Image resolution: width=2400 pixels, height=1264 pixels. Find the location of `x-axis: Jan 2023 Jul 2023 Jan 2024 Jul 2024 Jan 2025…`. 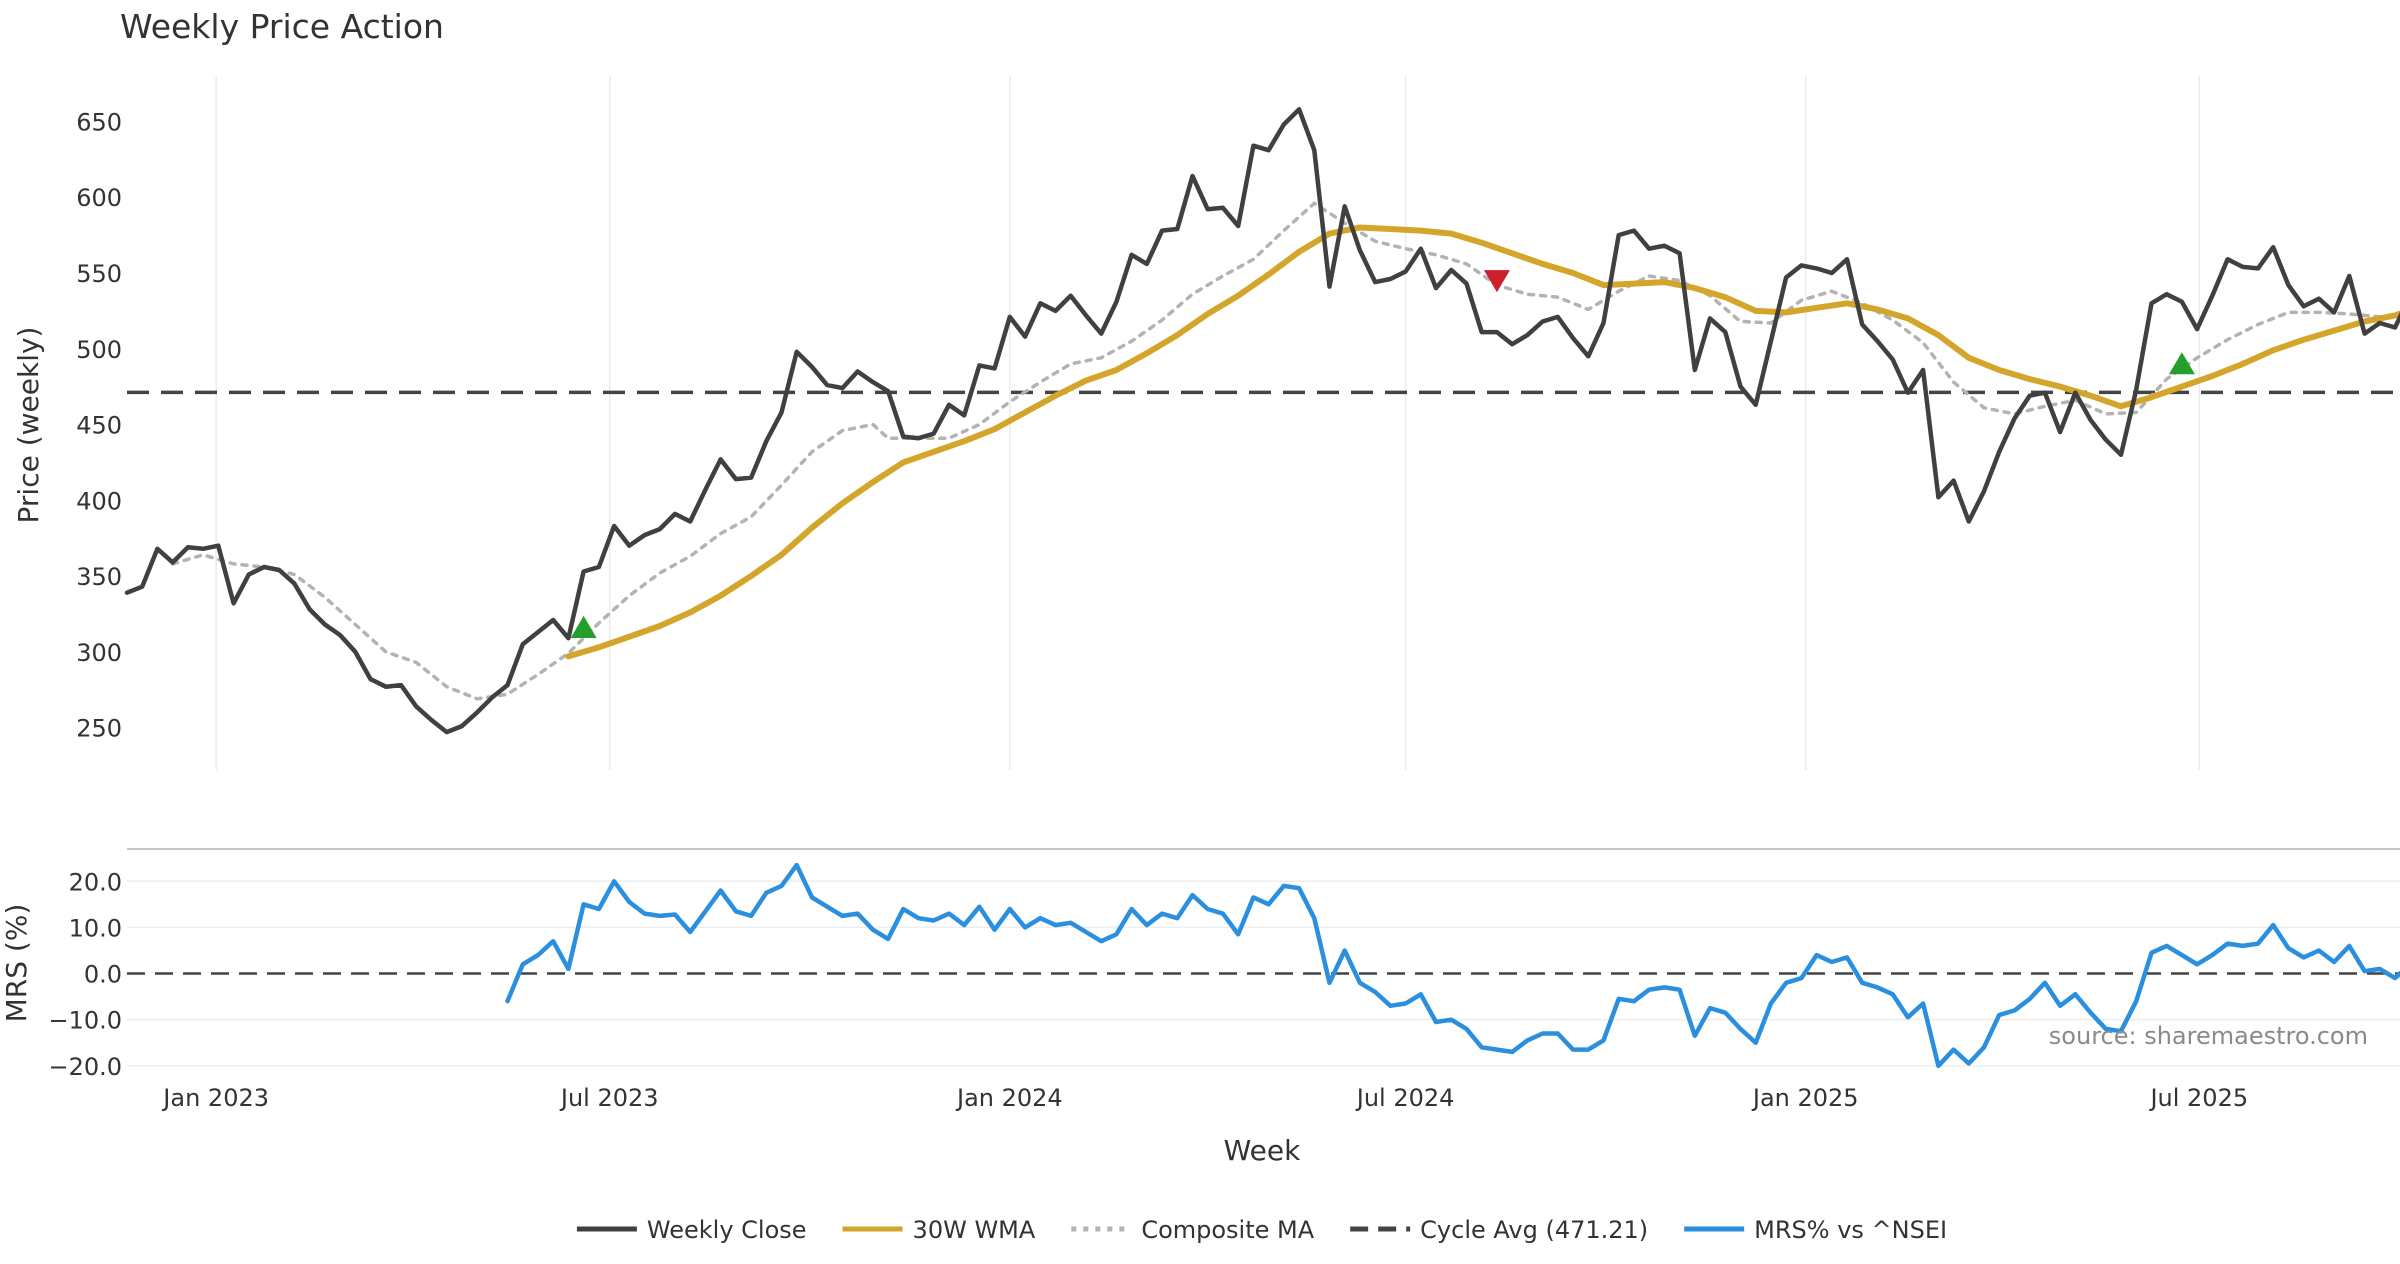

x-axis: Jan 2023 Jul 2023 Jan 2024 Jul 2024 Jan 2025… is located at coordinates (1204, 1098).